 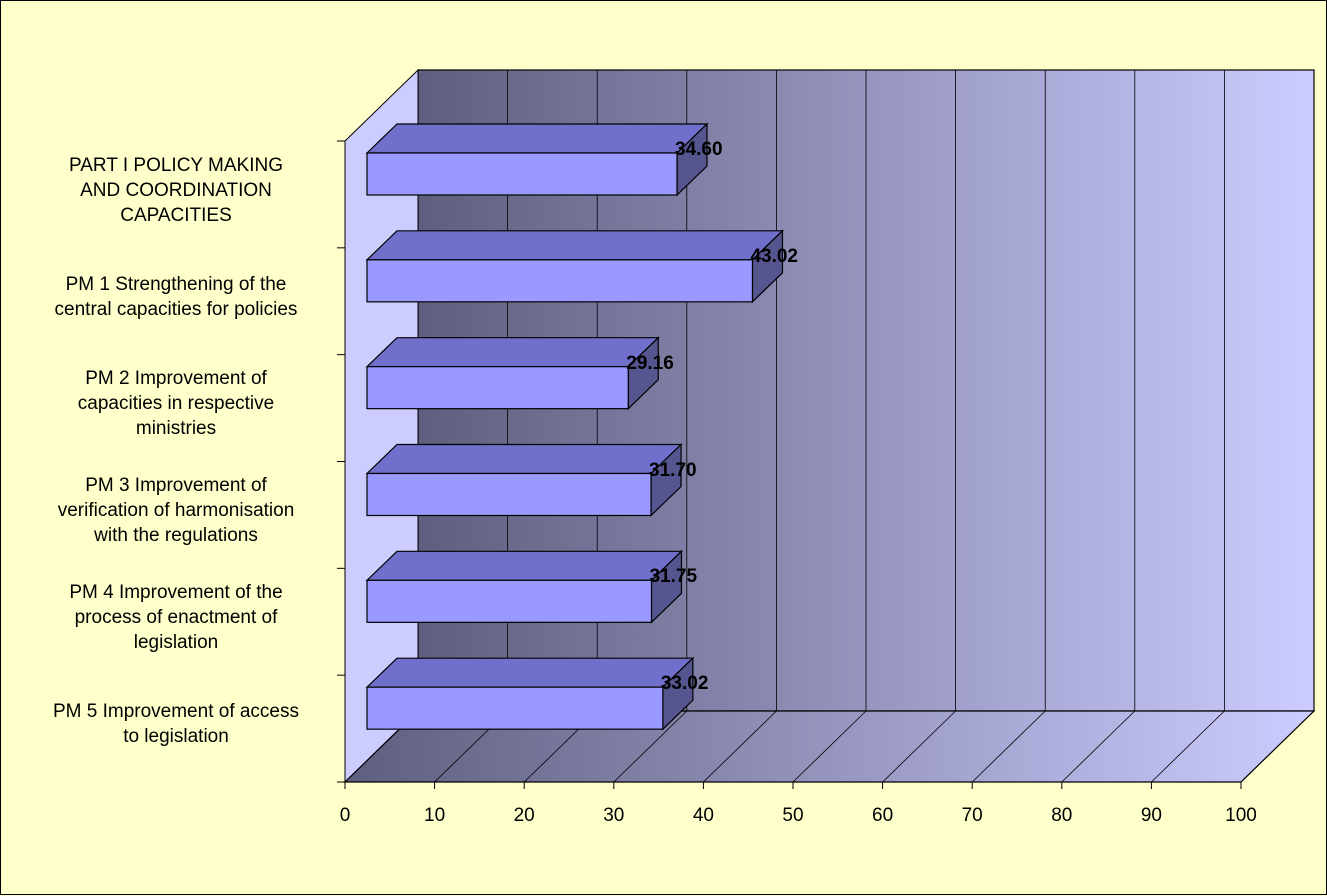 What do you see at coordinates (703, 815) in the screenshot?
I see `x-tick-label: 40` at bounding box center [703, 815].